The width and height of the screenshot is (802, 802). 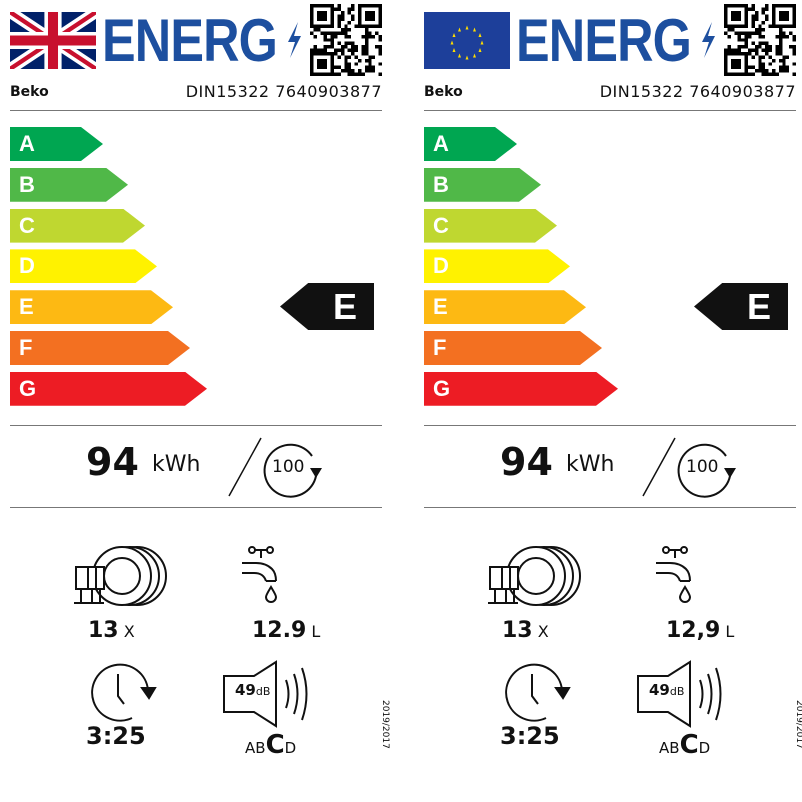 I want to click on water-consumption: 12.9 L, so click(x=286, y=630).